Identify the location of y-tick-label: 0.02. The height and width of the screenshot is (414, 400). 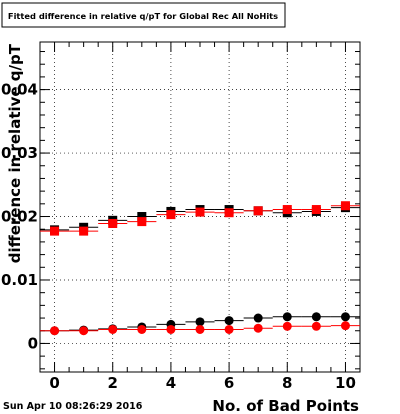
(19, 217).